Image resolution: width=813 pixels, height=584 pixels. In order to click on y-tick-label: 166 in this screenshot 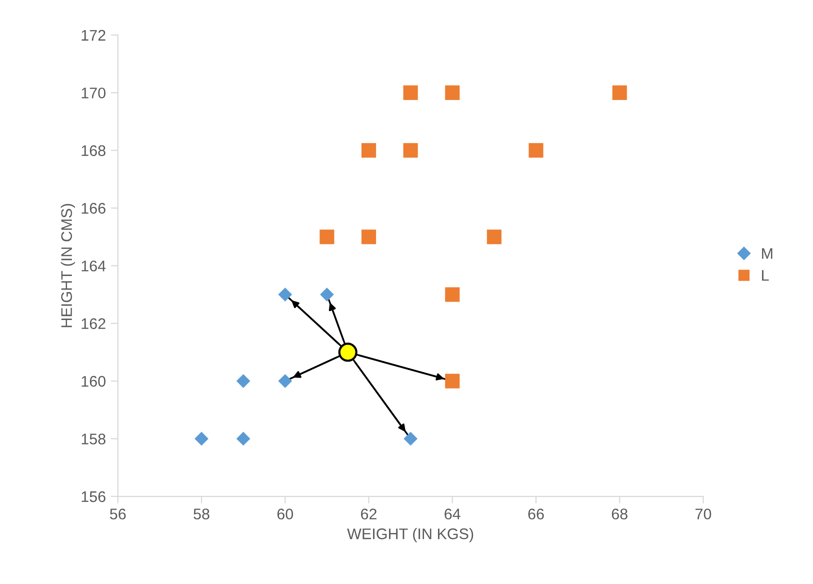, I will do `click(94, 208)`.